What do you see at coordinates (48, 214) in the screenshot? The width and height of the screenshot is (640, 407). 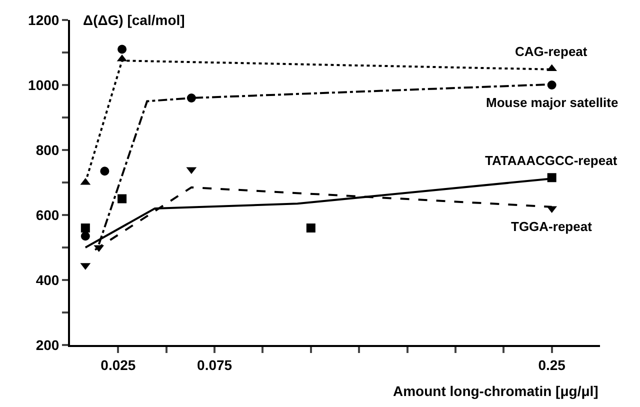 I see `y-tick-label: 600` at bounding box center [48, 214].